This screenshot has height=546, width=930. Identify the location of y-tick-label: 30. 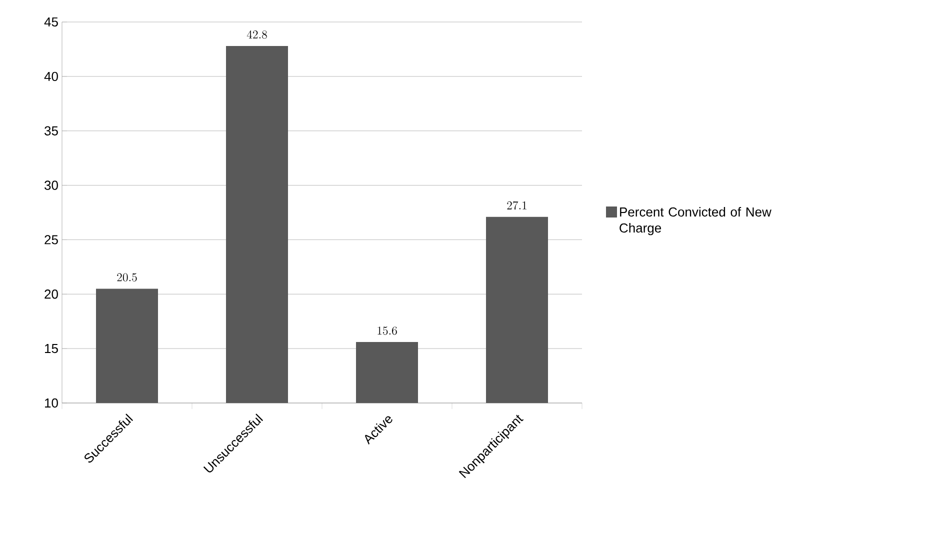
(51, 185).